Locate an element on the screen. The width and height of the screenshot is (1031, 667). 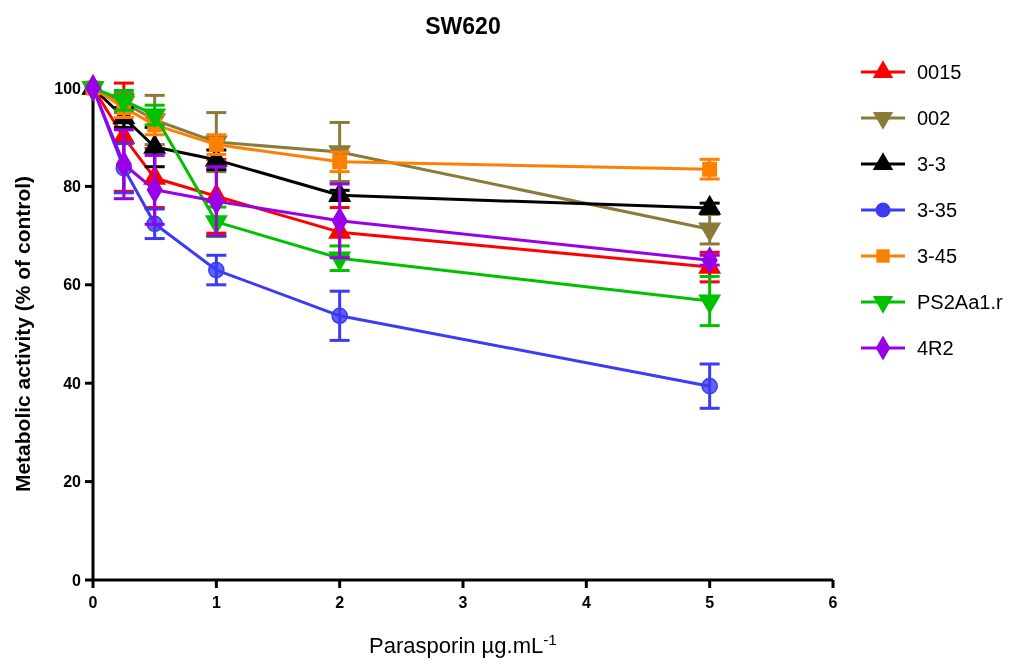
y-tick-label: 80 is located at coordinates (72, 186).